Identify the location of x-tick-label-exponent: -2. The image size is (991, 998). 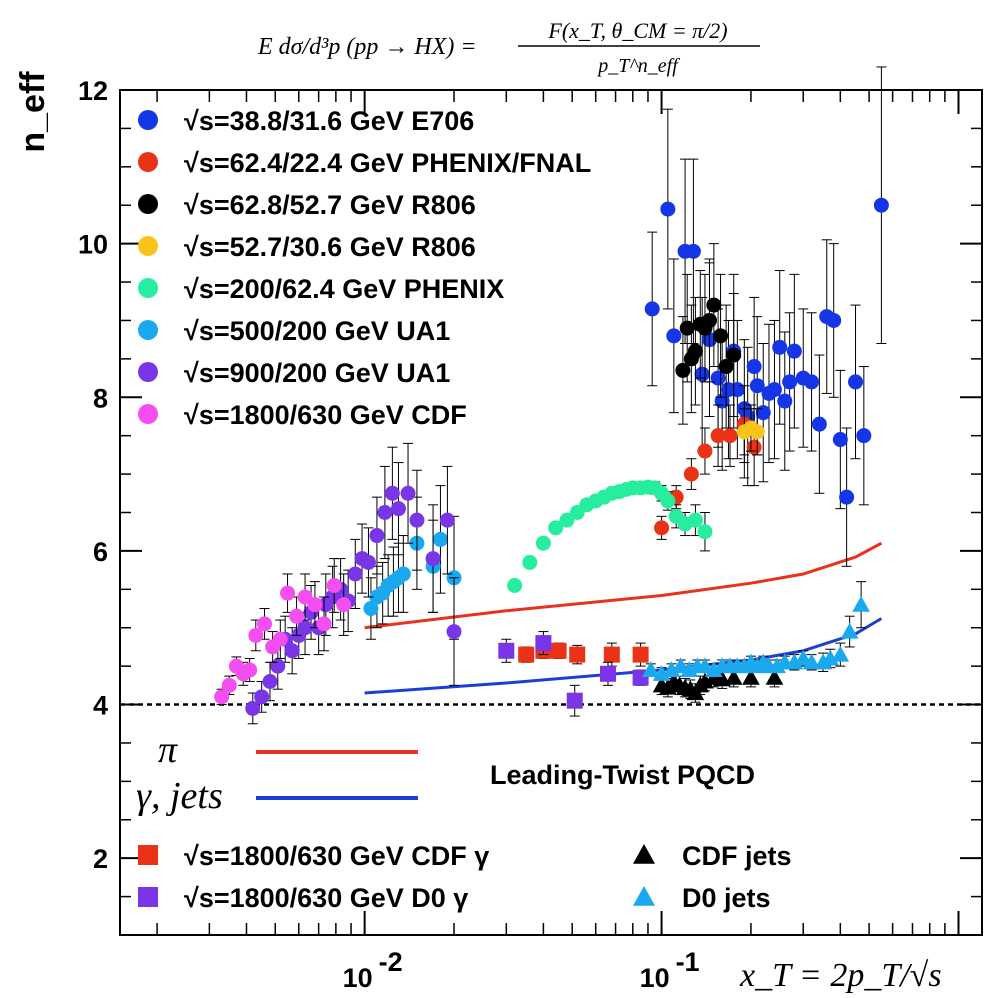
(391, 962).